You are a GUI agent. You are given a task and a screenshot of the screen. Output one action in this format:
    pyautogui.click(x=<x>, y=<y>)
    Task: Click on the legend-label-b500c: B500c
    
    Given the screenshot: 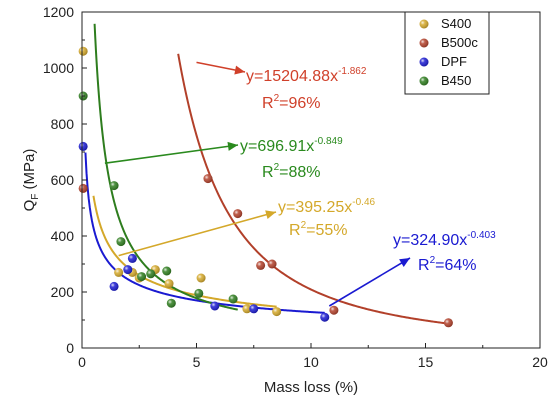 What is the action you would take?
    pyautogui.click(x=459, y=42)
    